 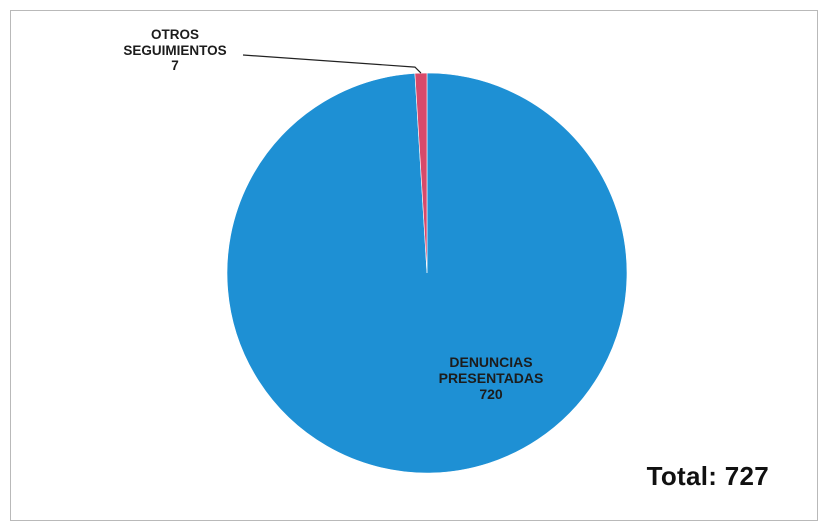 I want to click on slice-label-line: SEGUIMIENTOS, so click(x=175, y=50).